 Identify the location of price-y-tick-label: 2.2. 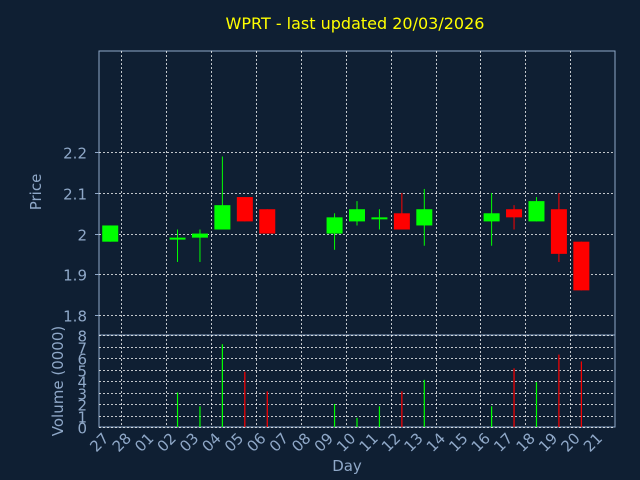
(75, 154).